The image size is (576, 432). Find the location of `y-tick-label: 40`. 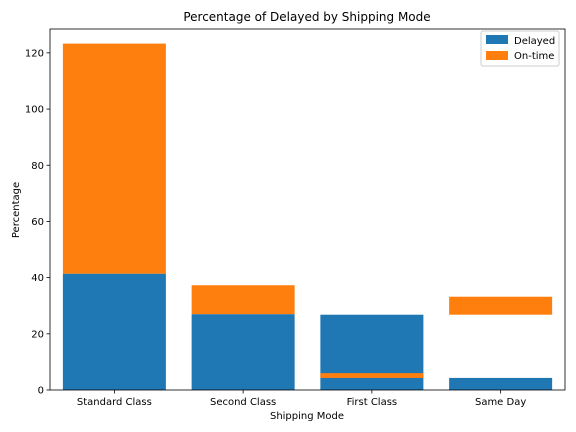

y-tick-label: 40 is located at coordinates (37, 278).